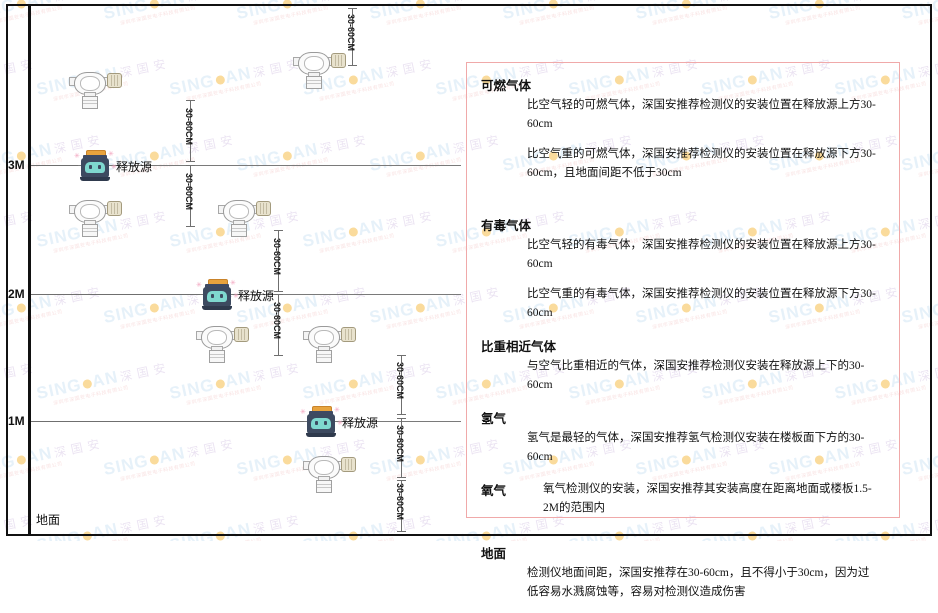 This screenshot has width=938, height=613. What do you see at coordinates (16, 421) in the screenshot?
I see `axis-tick-label-1m: 1M` at bounding box center [16, 421].